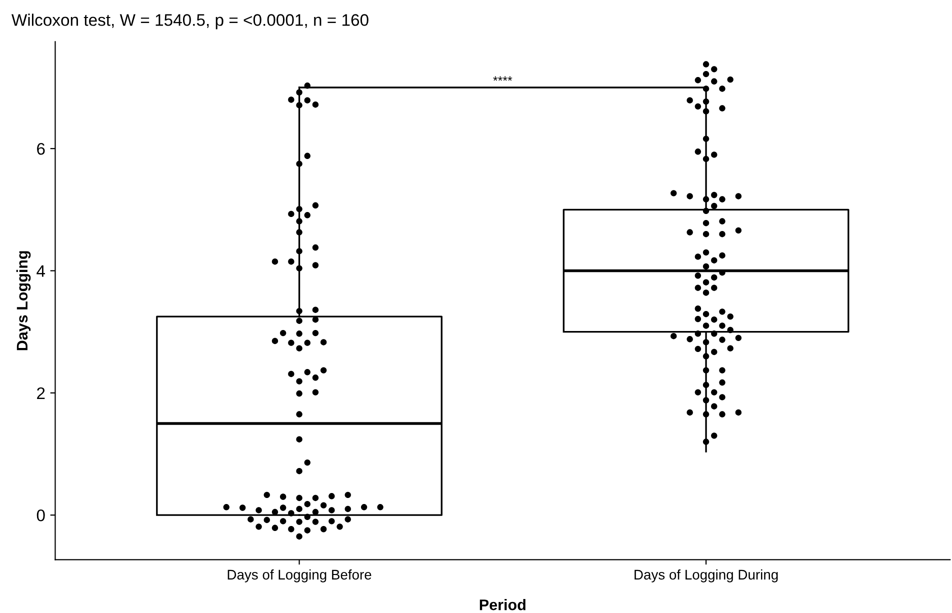 The image size is (952, 613). I want to click on y-axis-title: Days Logging, so click(23, 300).